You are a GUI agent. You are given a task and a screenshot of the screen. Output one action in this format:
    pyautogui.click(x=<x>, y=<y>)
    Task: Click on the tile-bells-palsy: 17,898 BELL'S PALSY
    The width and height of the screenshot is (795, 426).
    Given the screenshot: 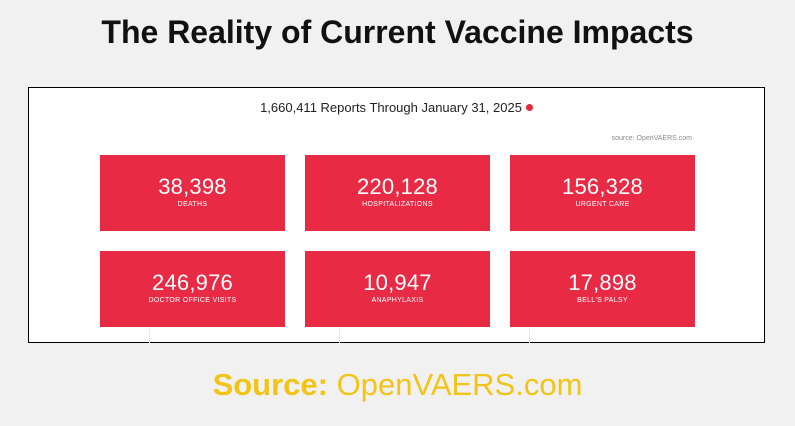 What is the action you would take?
    pyautogui.click(x=602, y=289)
    